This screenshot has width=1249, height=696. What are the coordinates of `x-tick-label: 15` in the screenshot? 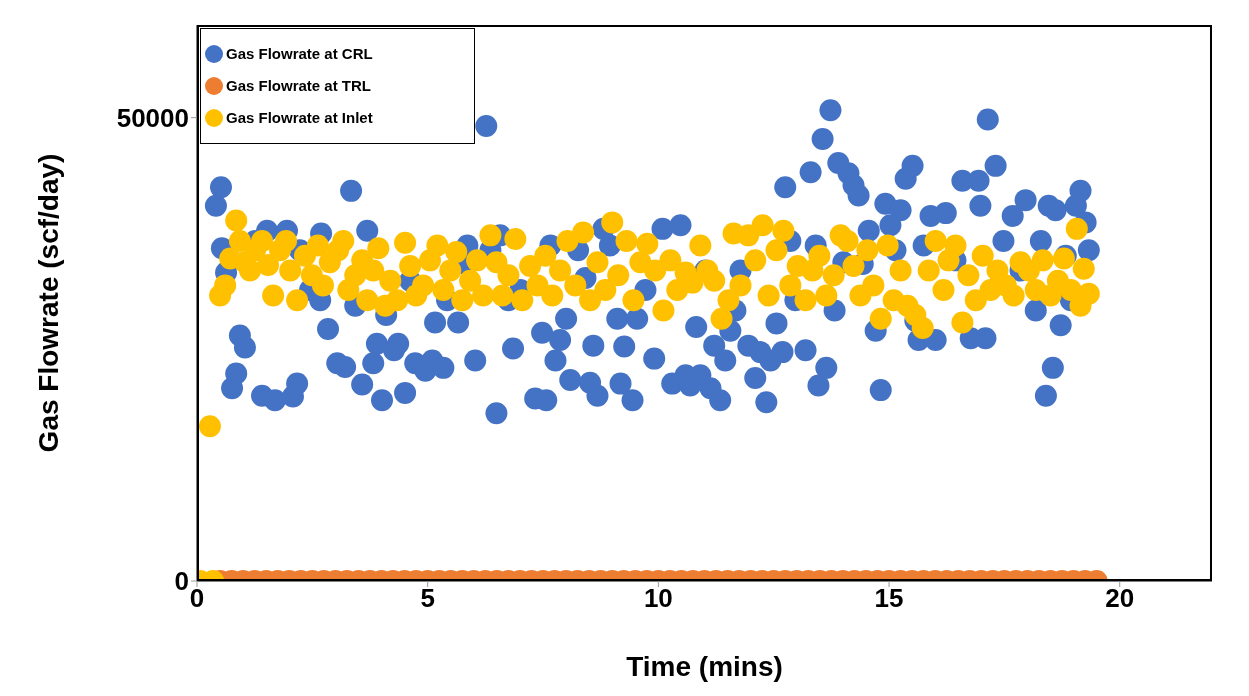 It's located at (889, 598).